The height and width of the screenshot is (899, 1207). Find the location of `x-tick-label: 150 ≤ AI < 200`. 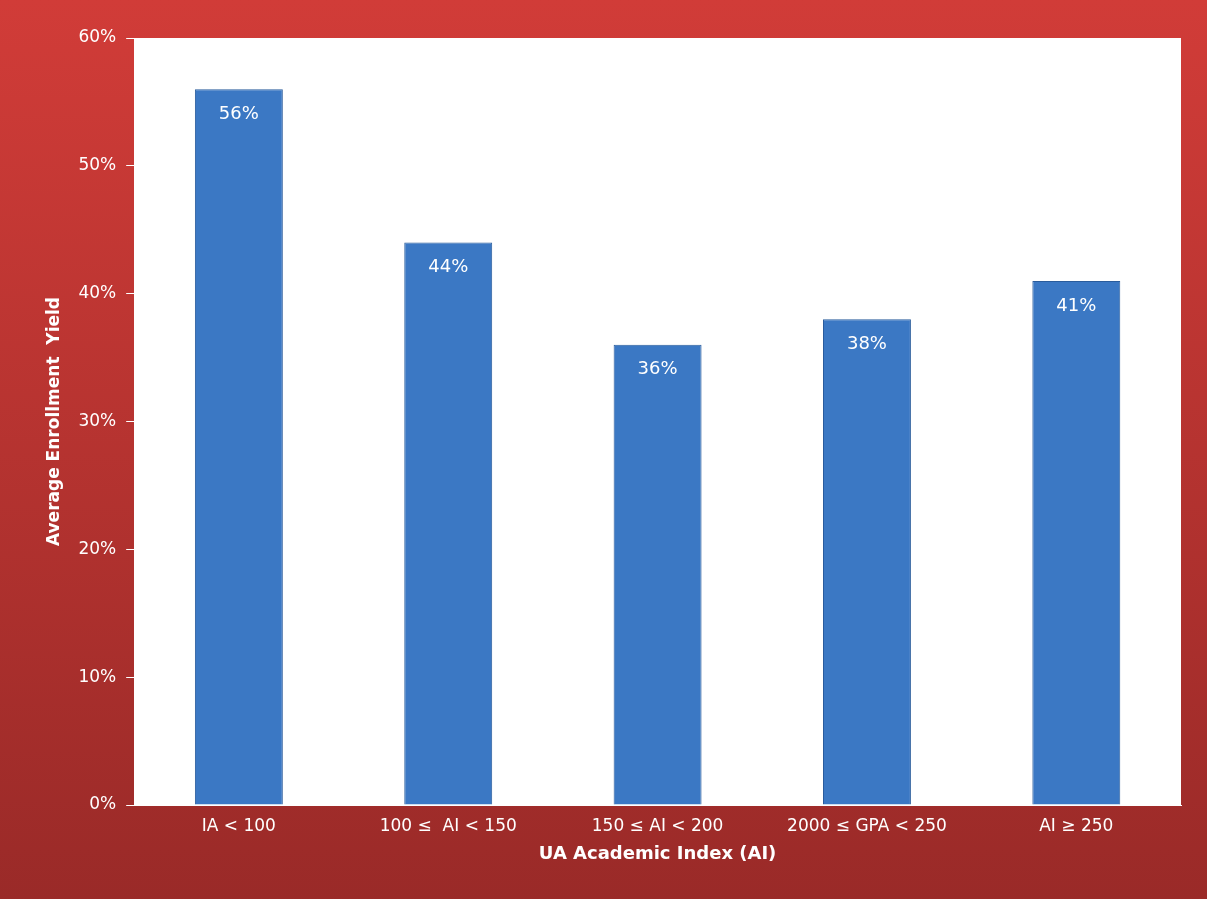

x-tick-label: 150 ≤ AI < 200 is located at coordinates (657, 824).